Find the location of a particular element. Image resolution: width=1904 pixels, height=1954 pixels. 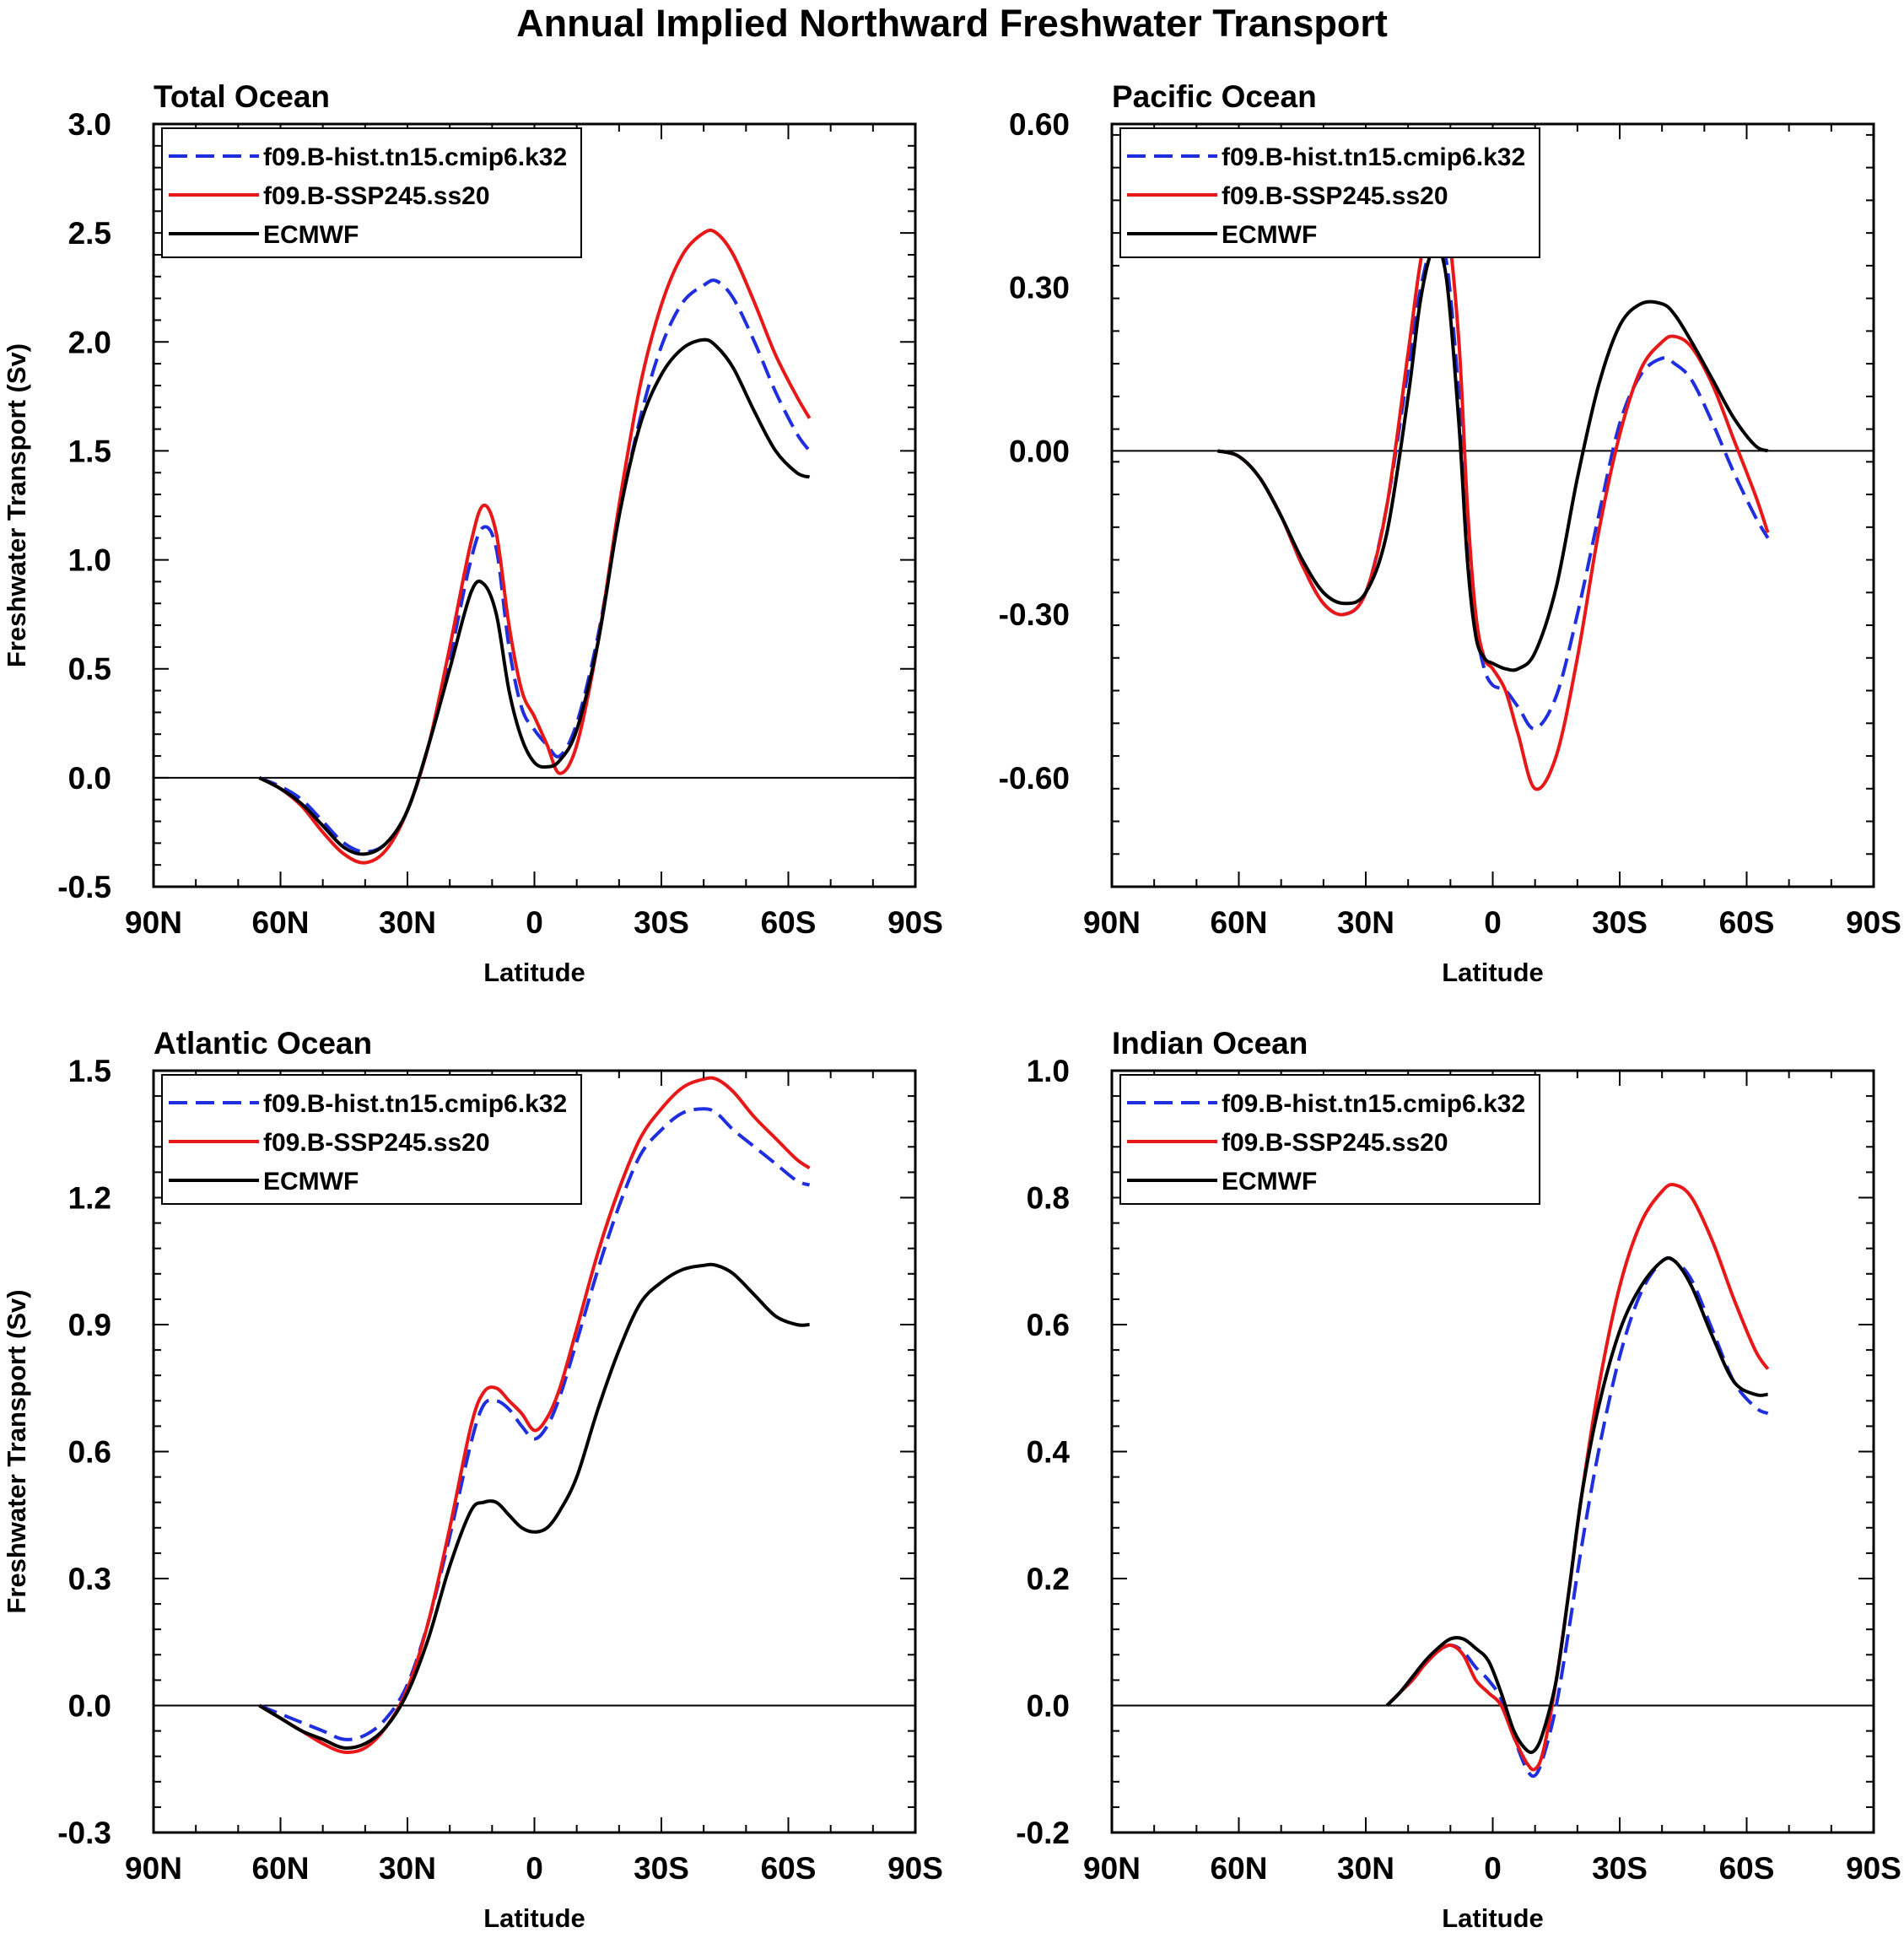

y-tick-label: -0.60 is located at coordinates (1034, 778).